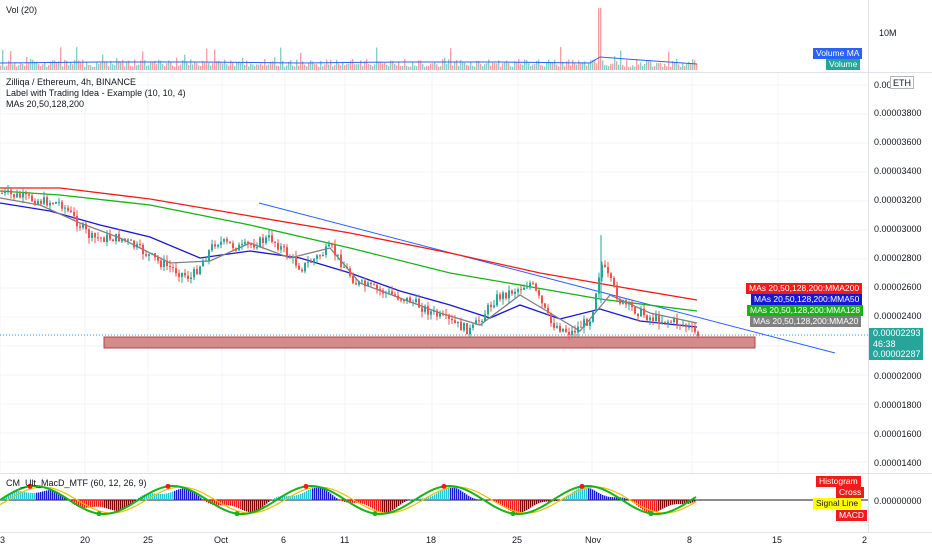 The height and width of the screenshot is (550, 932). What do you see at coordinates (897, 354) in the screenshot?
I see `second-price-value: 0.00002287` at bounding box center [897, 354].